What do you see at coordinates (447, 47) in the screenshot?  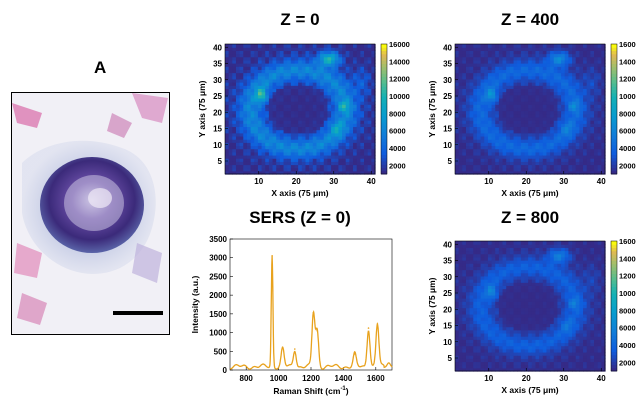 I see `y-tick-label: 40` at bounding box center [447, 47].